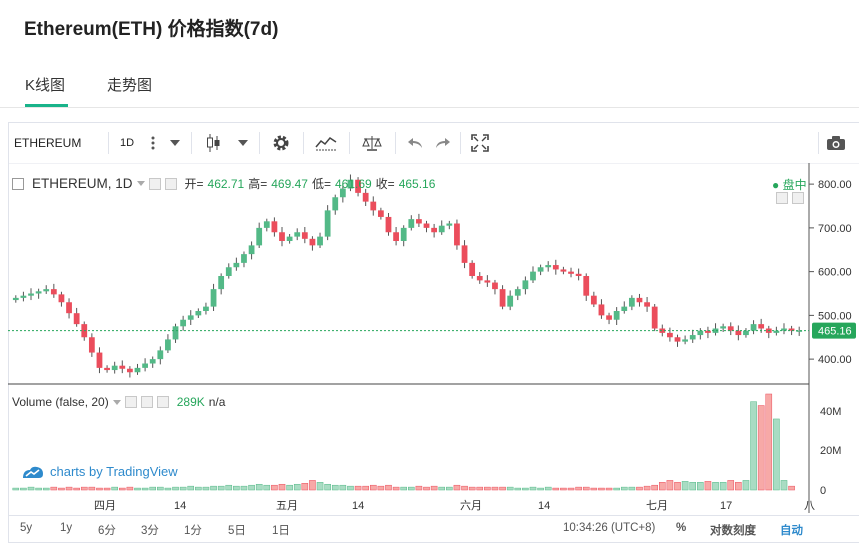  What do you see at coordinates (45, 85) in the screenshot?
I see `tab-kline: K线图` at bounding box center [45, 85].